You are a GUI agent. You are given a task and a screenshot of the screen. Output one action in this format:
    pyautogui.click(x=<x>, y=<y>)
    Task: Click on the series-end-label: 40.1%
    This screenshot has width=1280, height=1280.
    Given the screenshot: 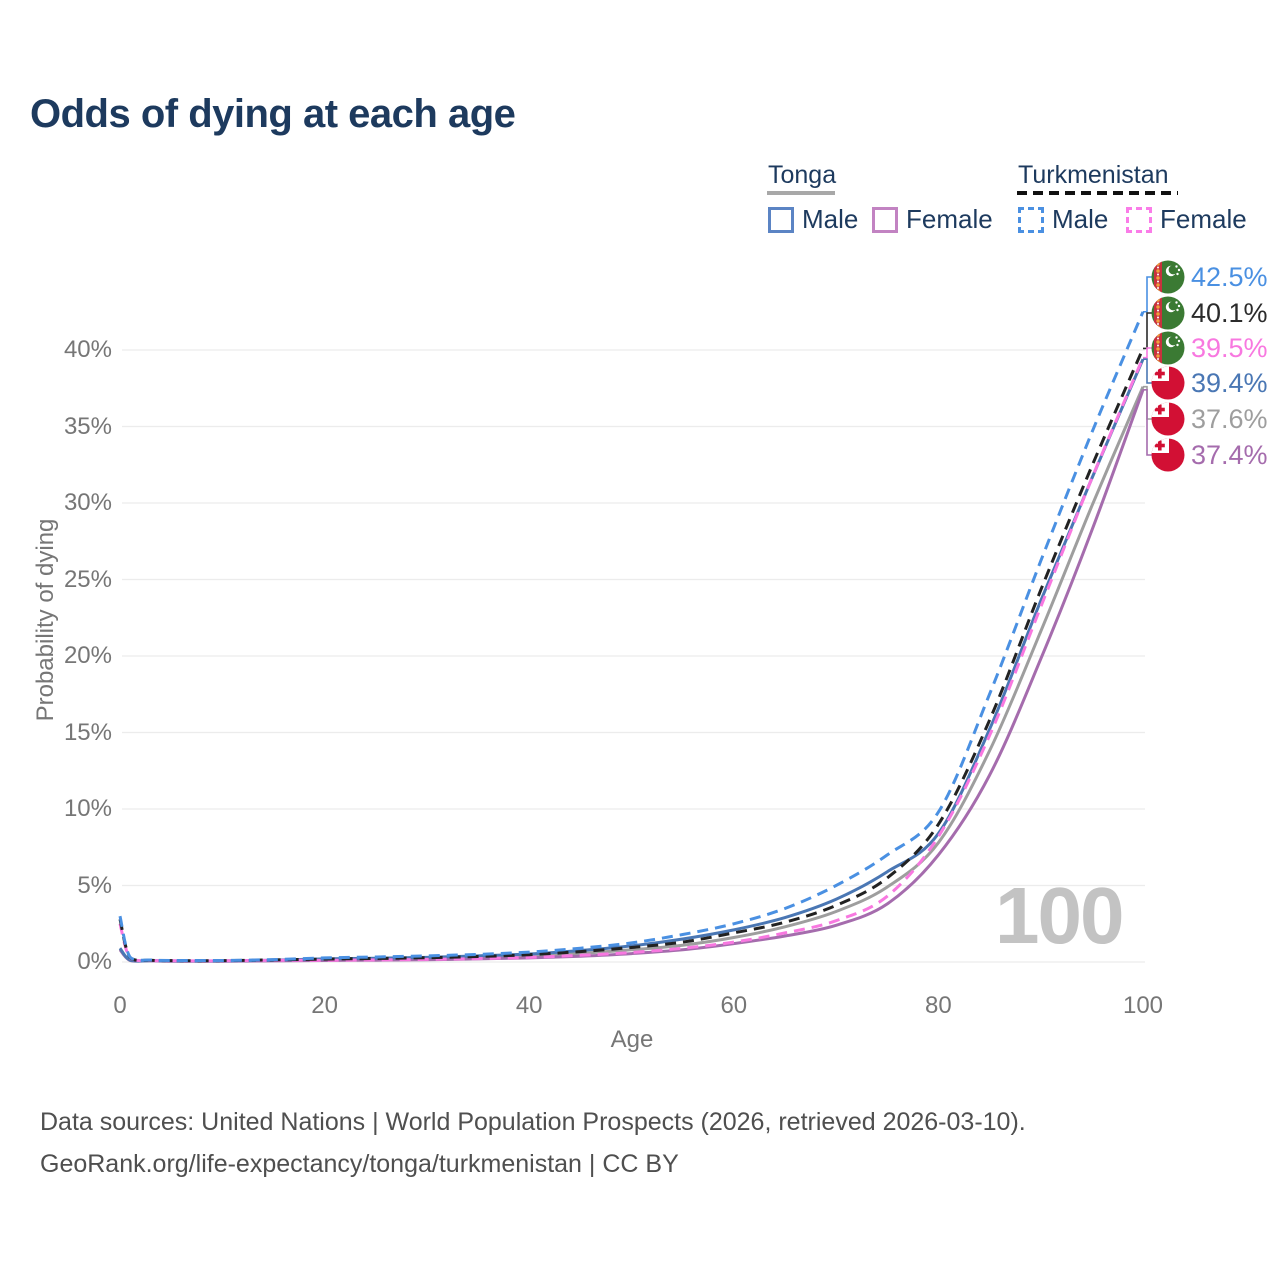 What is the action you would take?
    pyautogui.click(x=1209, y=313)
    